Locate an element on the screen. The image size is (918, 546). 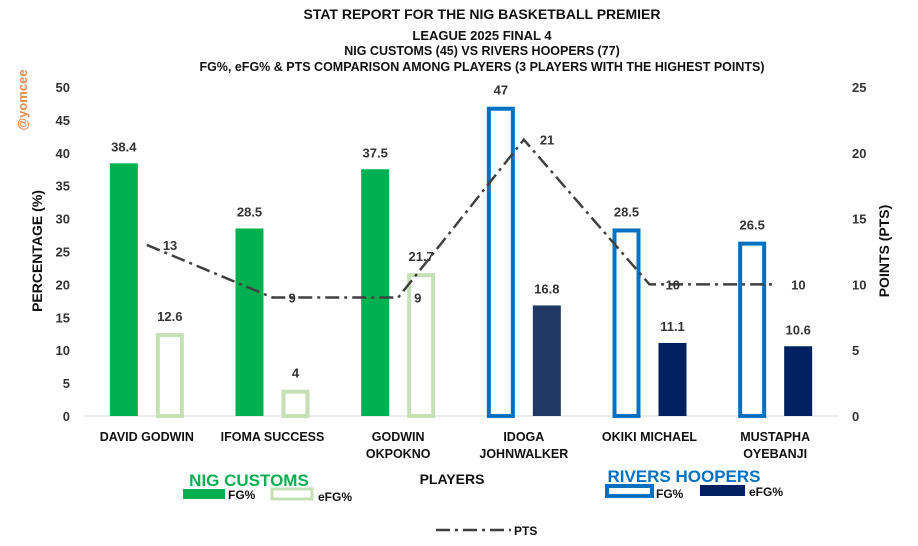
left-tick-label: 5 is located at coordinates (66, 383).